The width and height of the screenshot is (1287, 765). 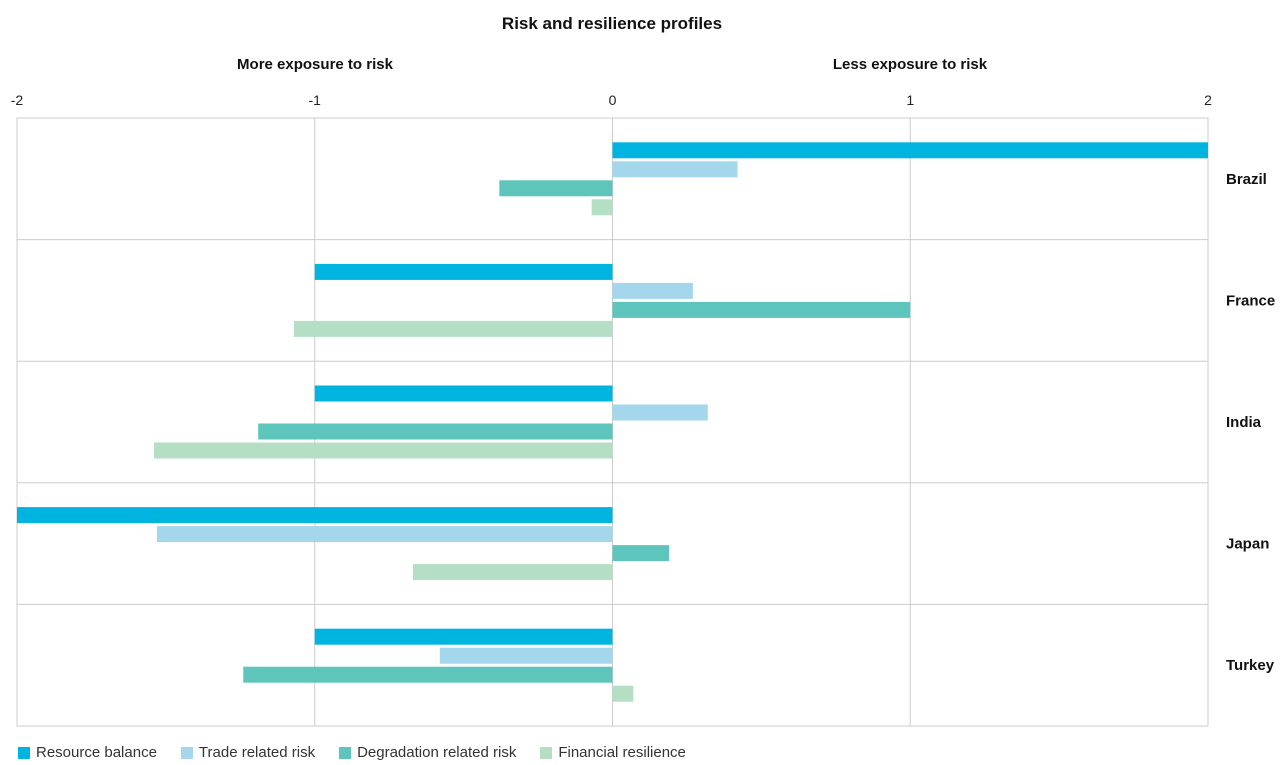 What do you see at coordinates (622, 752) in the screenshot?
I see `legend-label: Financial resilience` at bounding box center [622, 752].